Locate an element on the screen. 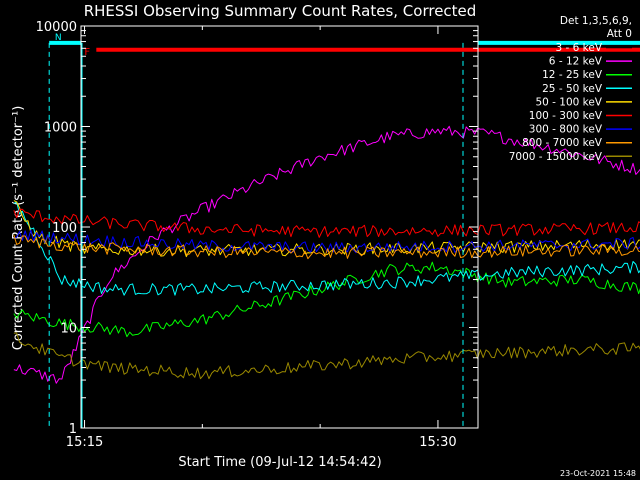 Image resolution: width=640 pixels, height=480 pixels. legend-entry-8: 800 - 7000 keV is located at coordinates (562, 143).